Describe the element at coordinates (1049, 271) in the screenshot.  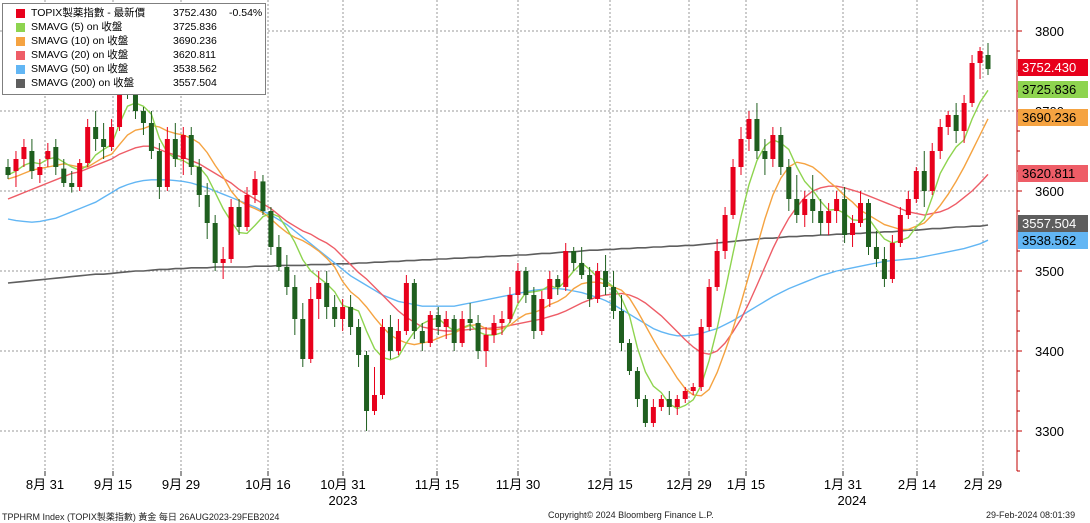
I see `y-tick-label: 3500` at that location.